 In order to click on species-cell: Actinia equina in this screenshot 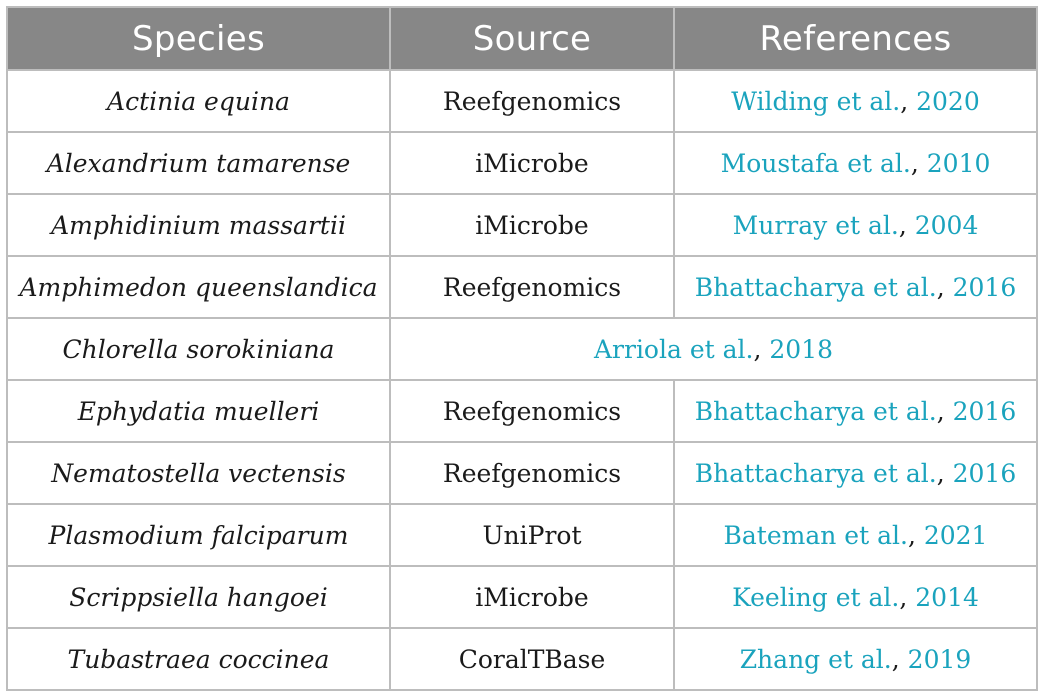, I will do `click(198, 101)`.